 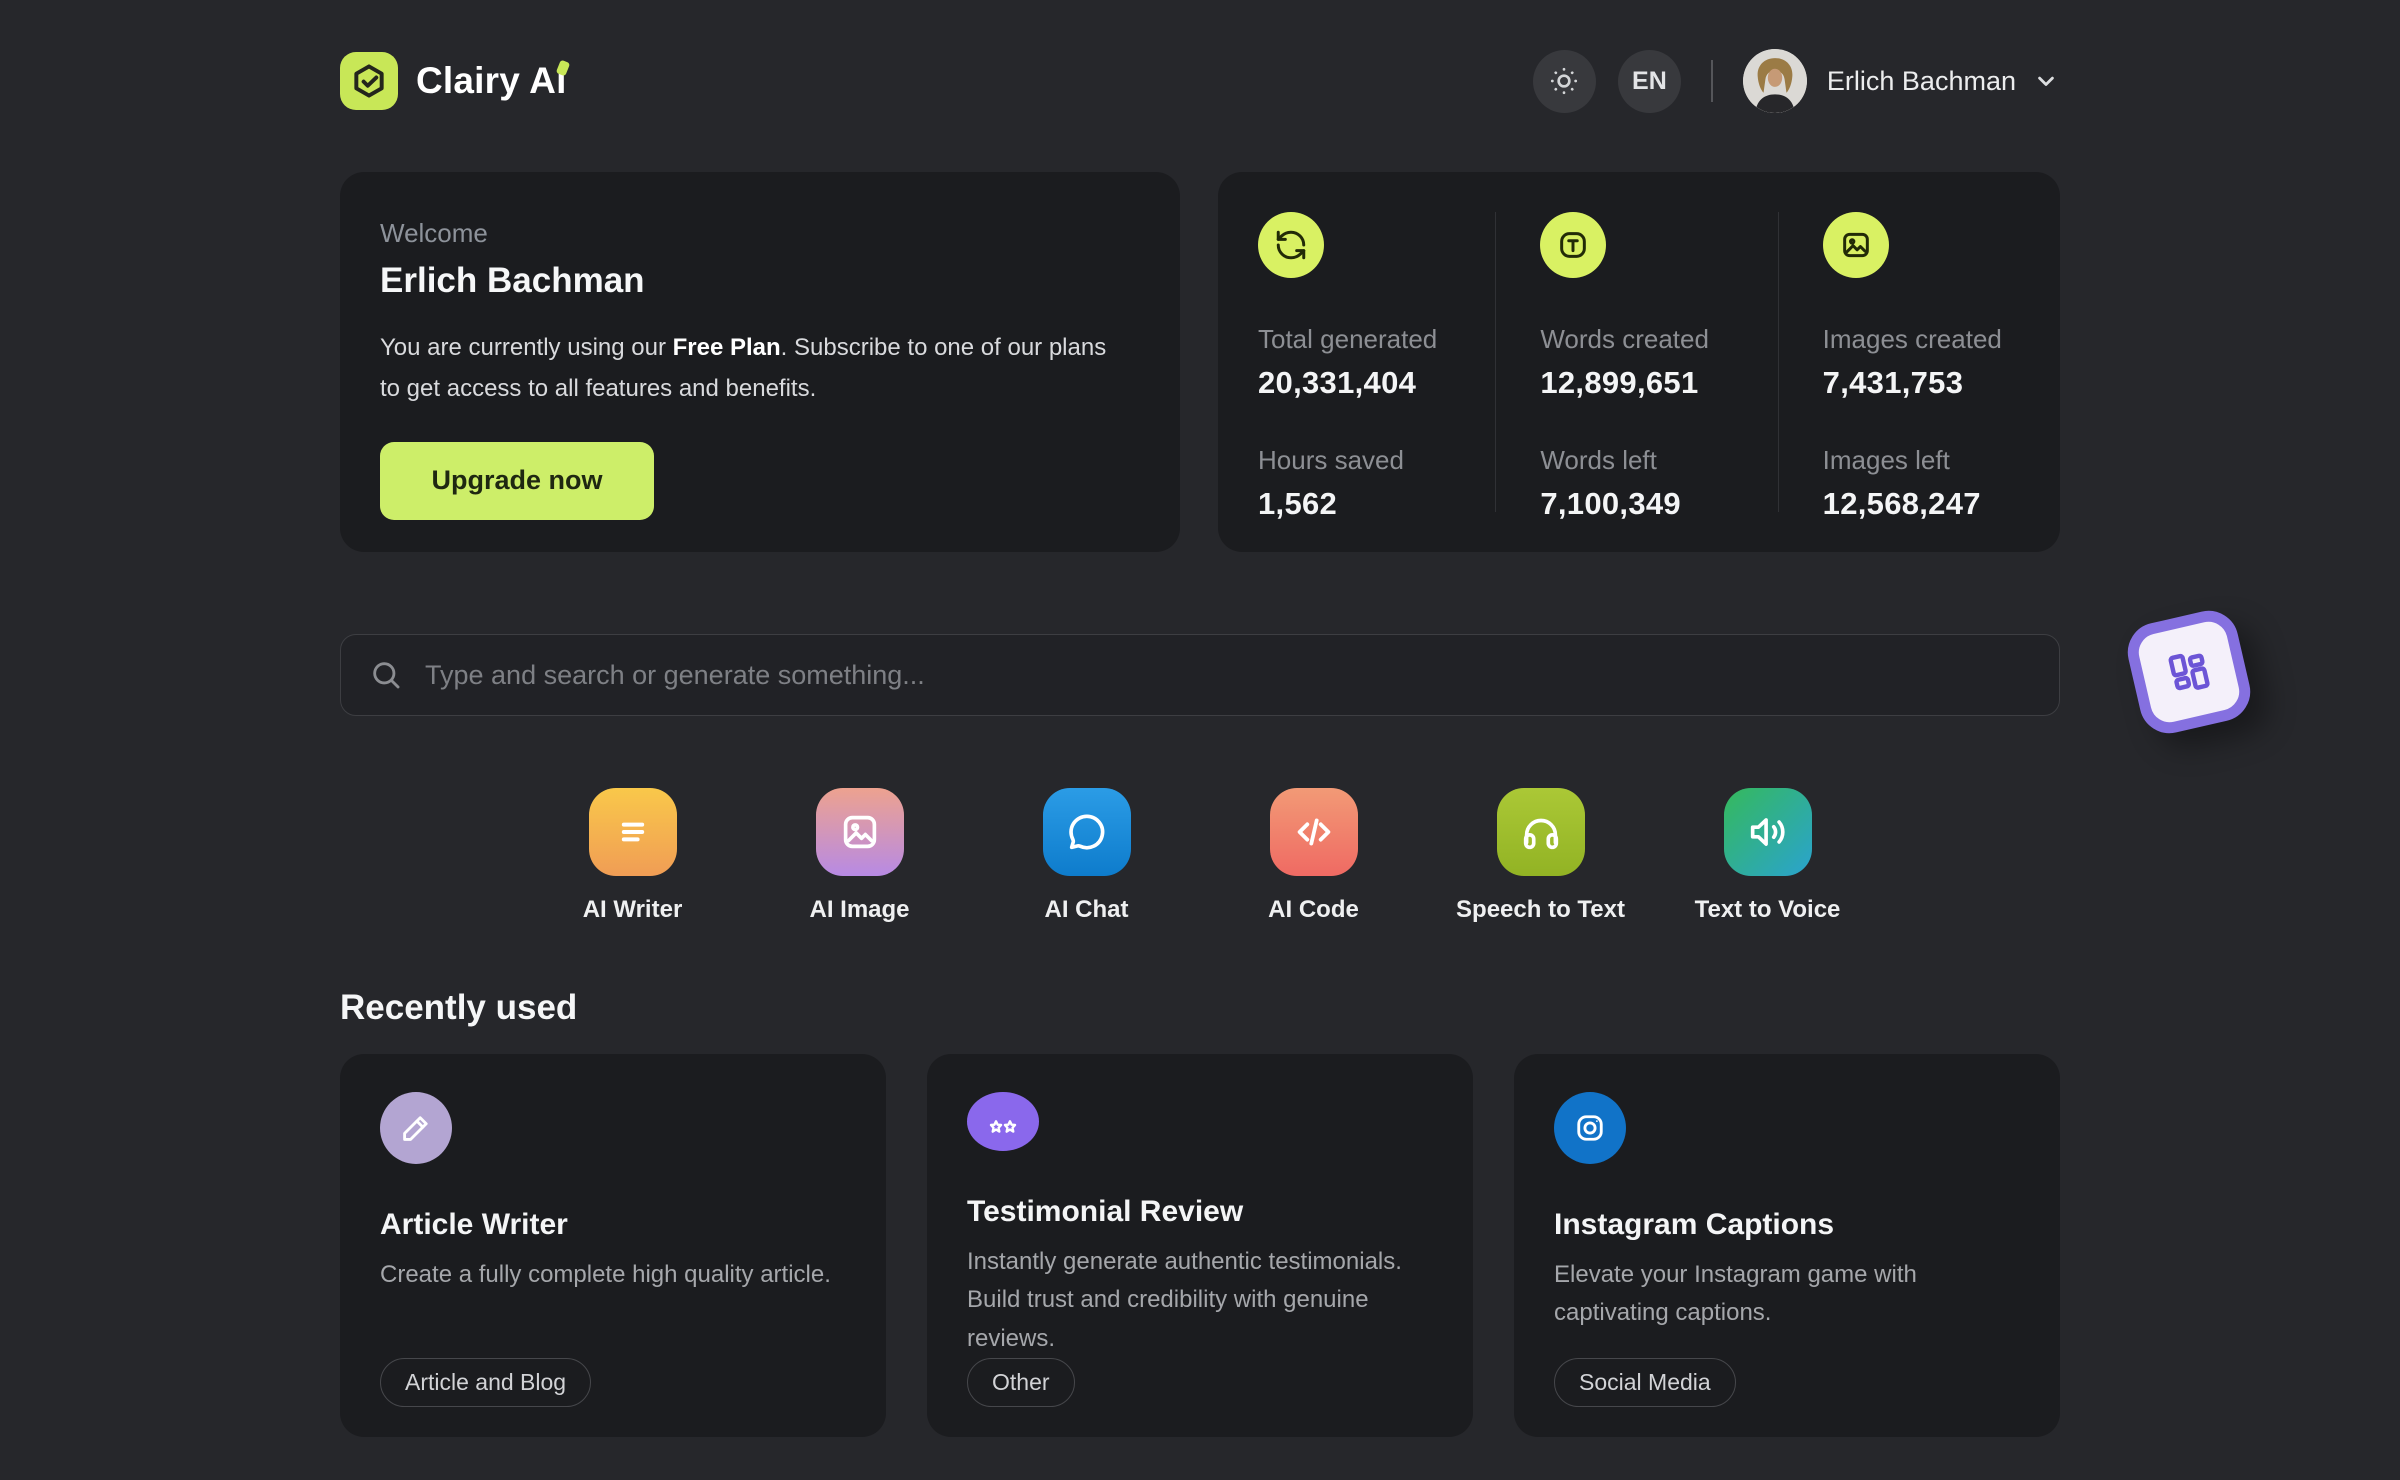 What do you see at coordinates (1619, 382) in the screenshot?
I see `stat-value: 12,899,651` at bounding box center [1619, 382].